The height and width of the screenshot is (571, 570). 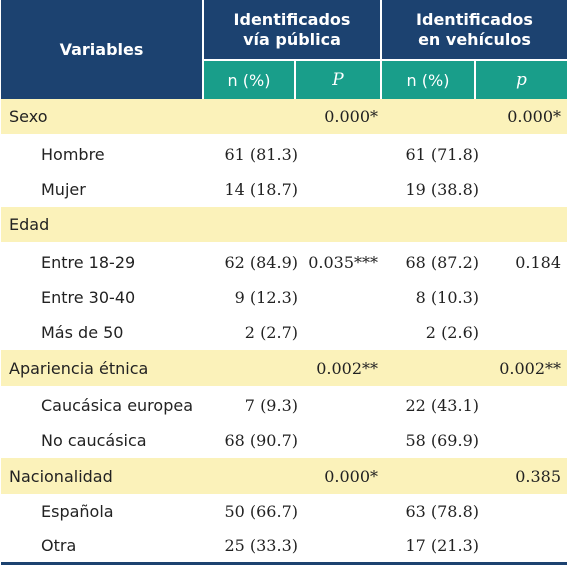 I want to click on row-n1: 2 (2.7), so click(x=271, y=332).